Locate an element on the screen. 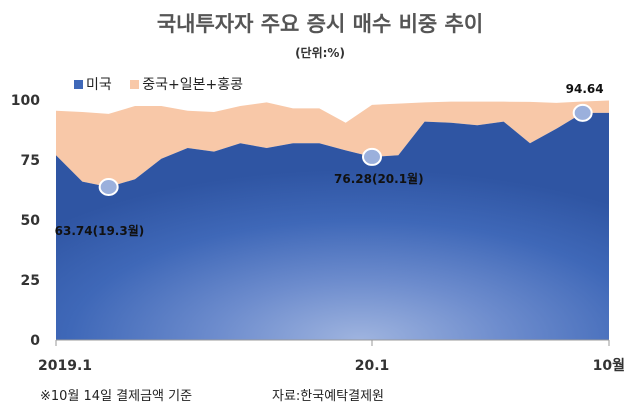 This screenshot has width=640, height=412. y-tick-label: 100 is located at coordinates (25, 101).